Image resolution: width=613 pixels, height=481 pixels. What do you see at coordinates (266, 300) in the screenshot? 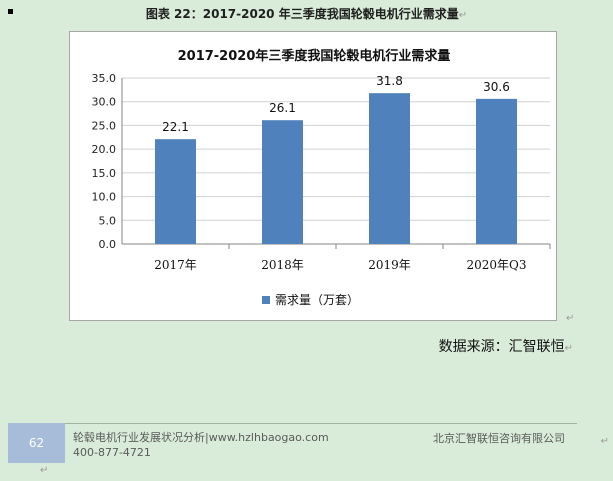
I see `legend-swatch` at bounding box center [266, 300].